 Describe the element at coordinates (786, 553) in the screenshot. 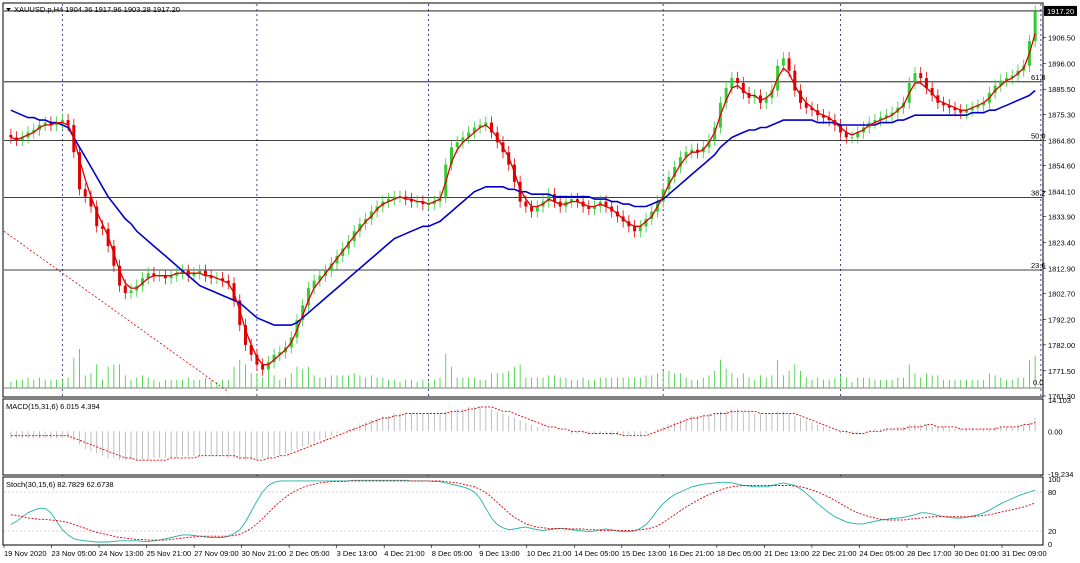

I see `time-tick-label: 21 Dec 13:00` at that location.